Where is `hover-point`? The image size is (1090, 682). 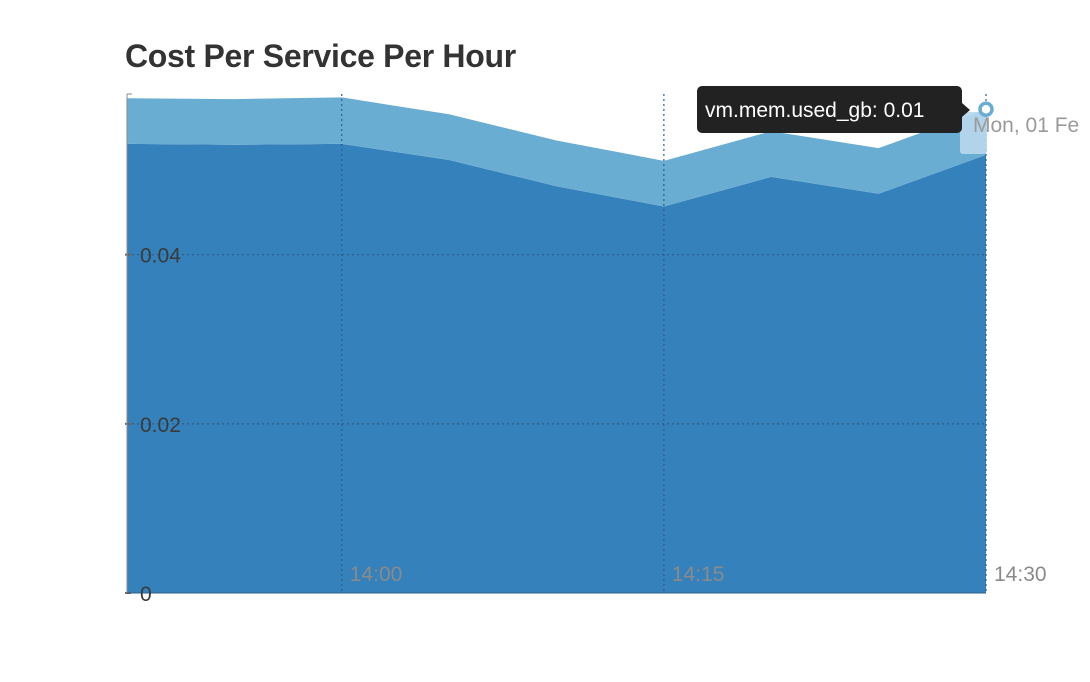 hover-point is located at coordinates (986, 109).